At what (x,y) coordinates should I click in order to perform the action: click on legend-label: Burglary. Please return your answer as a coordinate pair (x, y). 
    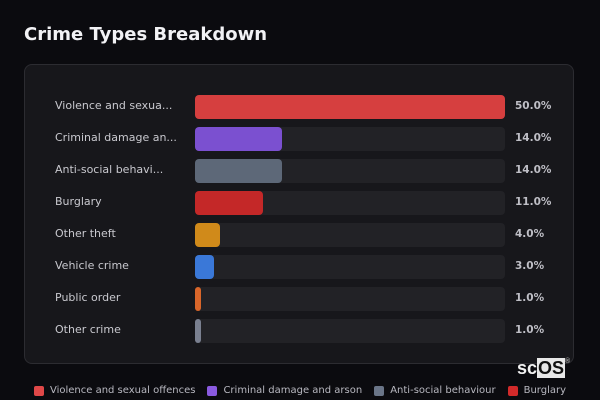
    Looking at the image, I should click on (545, 390).